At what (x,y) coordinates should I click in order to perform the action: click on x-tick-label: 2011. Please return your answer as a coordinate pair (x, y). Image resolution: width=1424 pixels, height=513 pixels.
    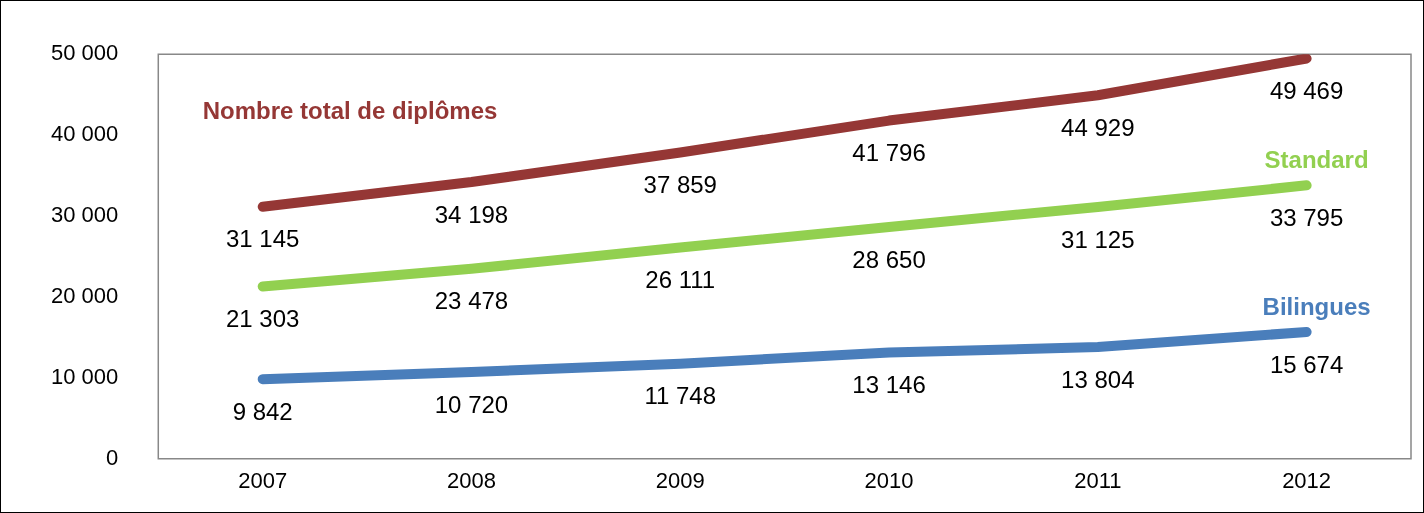
    Looking at the image, I should click on (1098, 481).